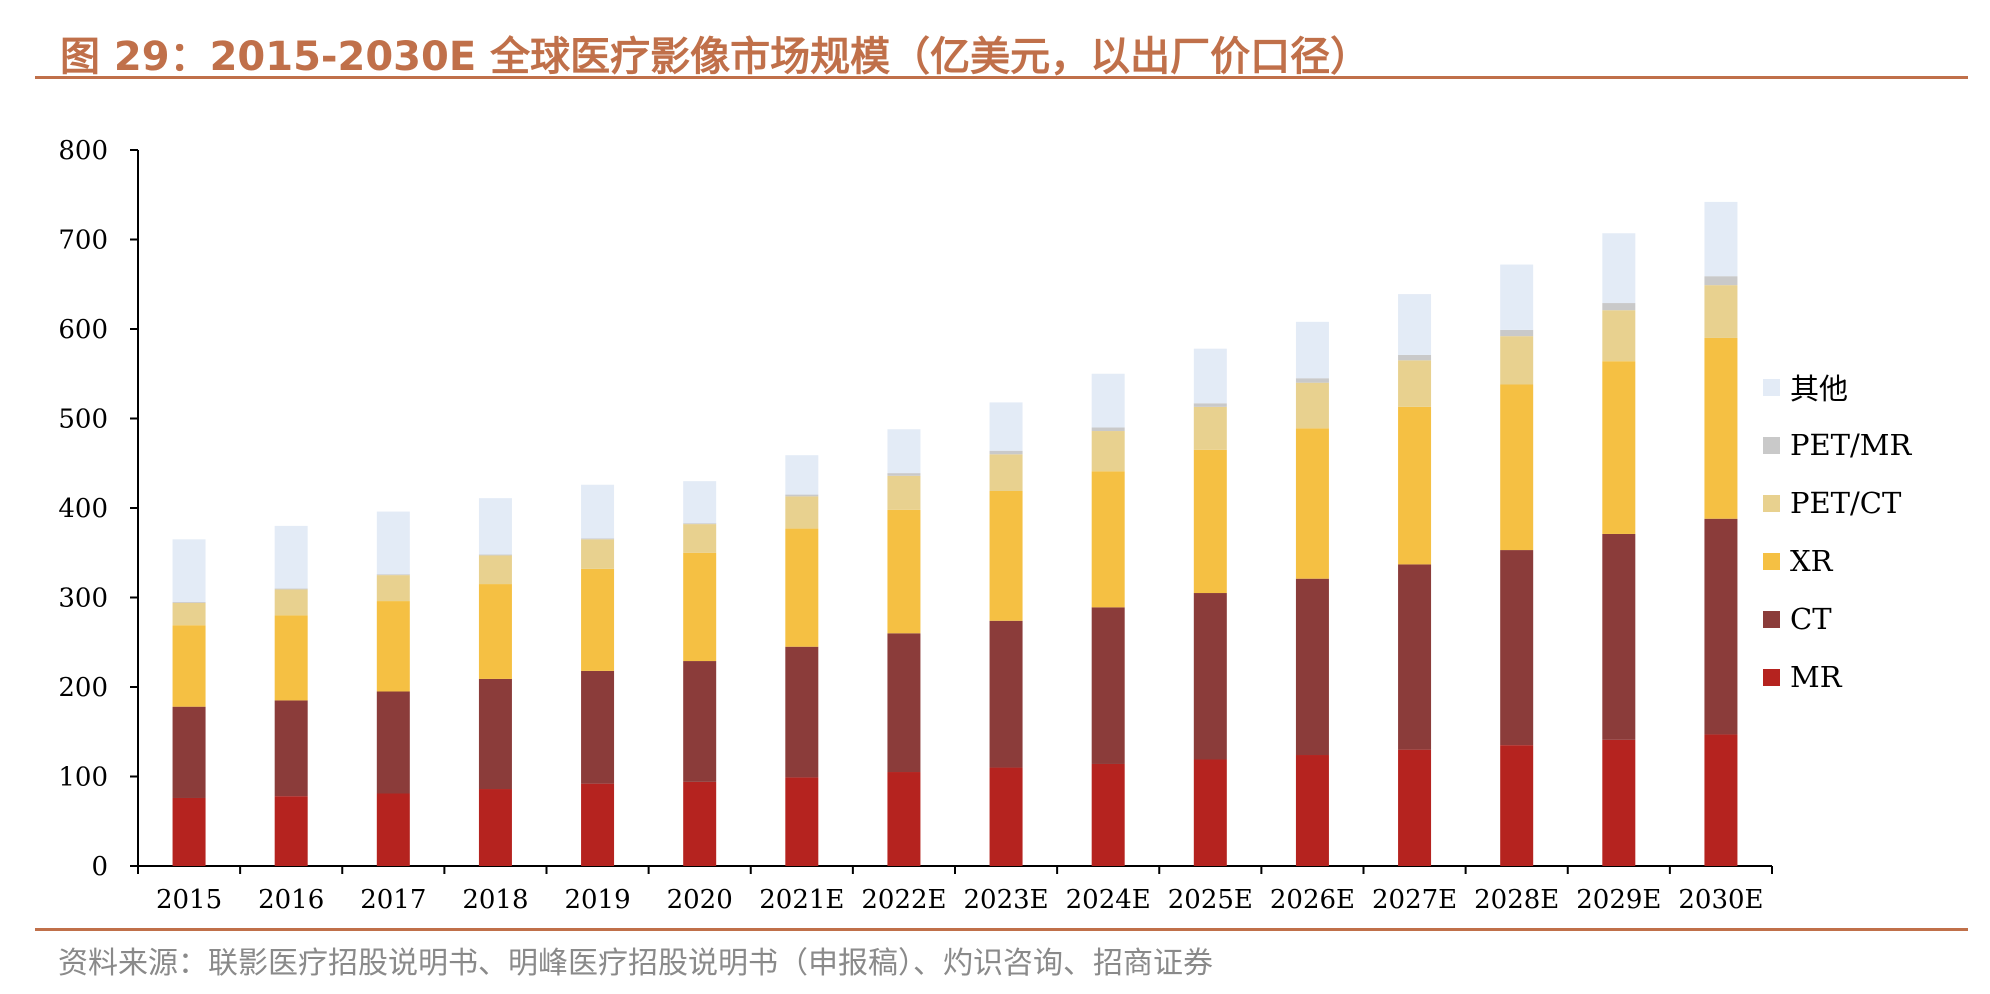 The width and height of the screenshot is (1990, 994). What do you see at coordinates (598, 824) in the screenshot?
I see `bar-segment-mr-2019` at bounding box center [598, 824].